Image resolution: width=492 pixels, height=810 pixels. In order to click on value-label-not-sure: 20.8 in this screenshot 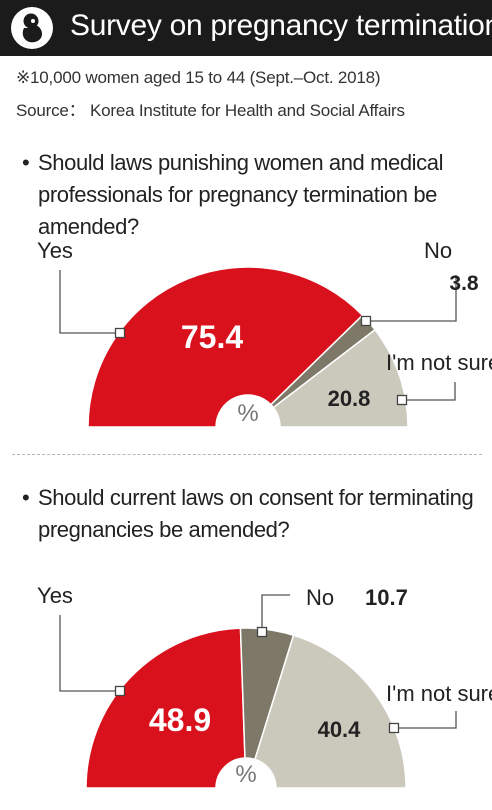, I will do `click(349, 398)`.